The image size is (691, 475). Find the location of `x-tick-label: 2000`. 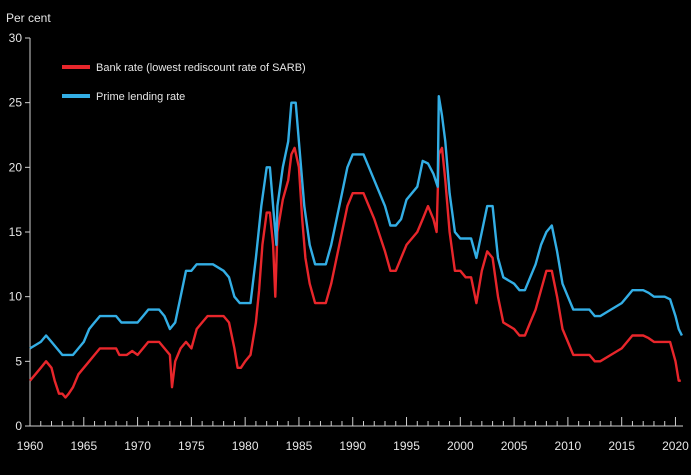

x-tick-label: 2000 is located at coordinates (460, 446).